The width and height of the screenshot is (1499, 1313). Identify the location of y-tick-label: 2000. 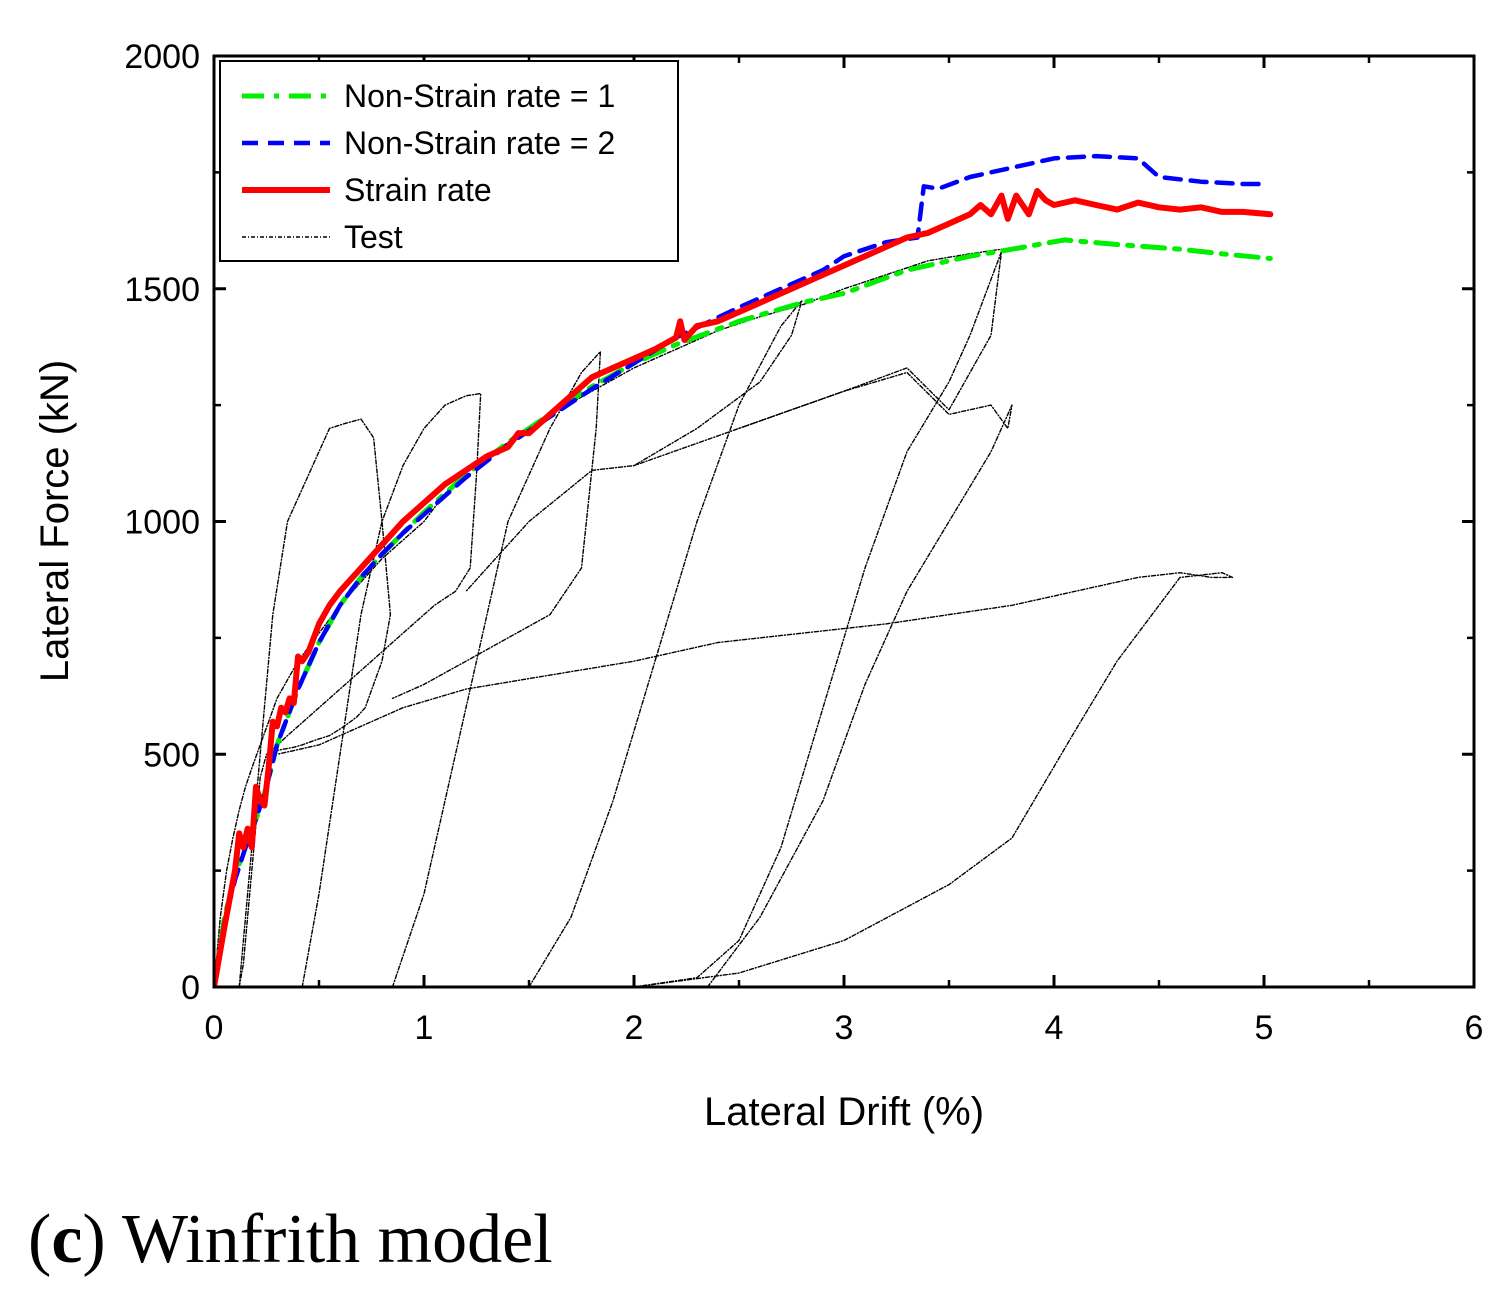
(162, 57).